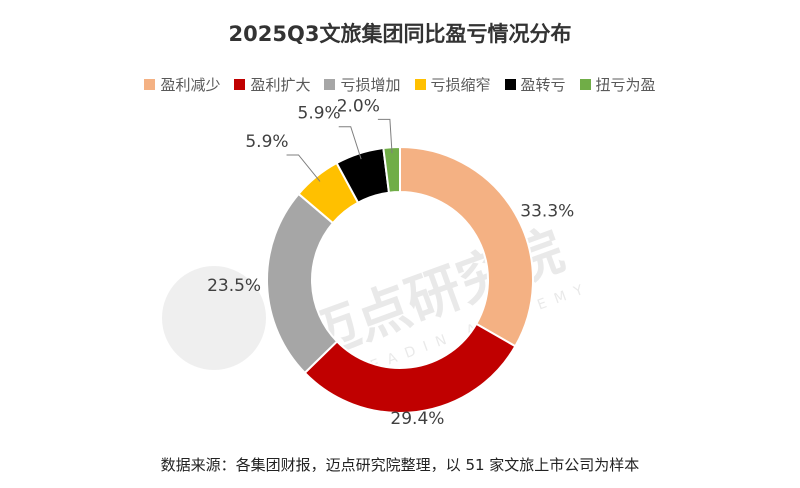  What do you see at coordinates (460, 85) in the screenshot?
I see `legend-label: 亏损缩窄` at bounding box center [460, 85].